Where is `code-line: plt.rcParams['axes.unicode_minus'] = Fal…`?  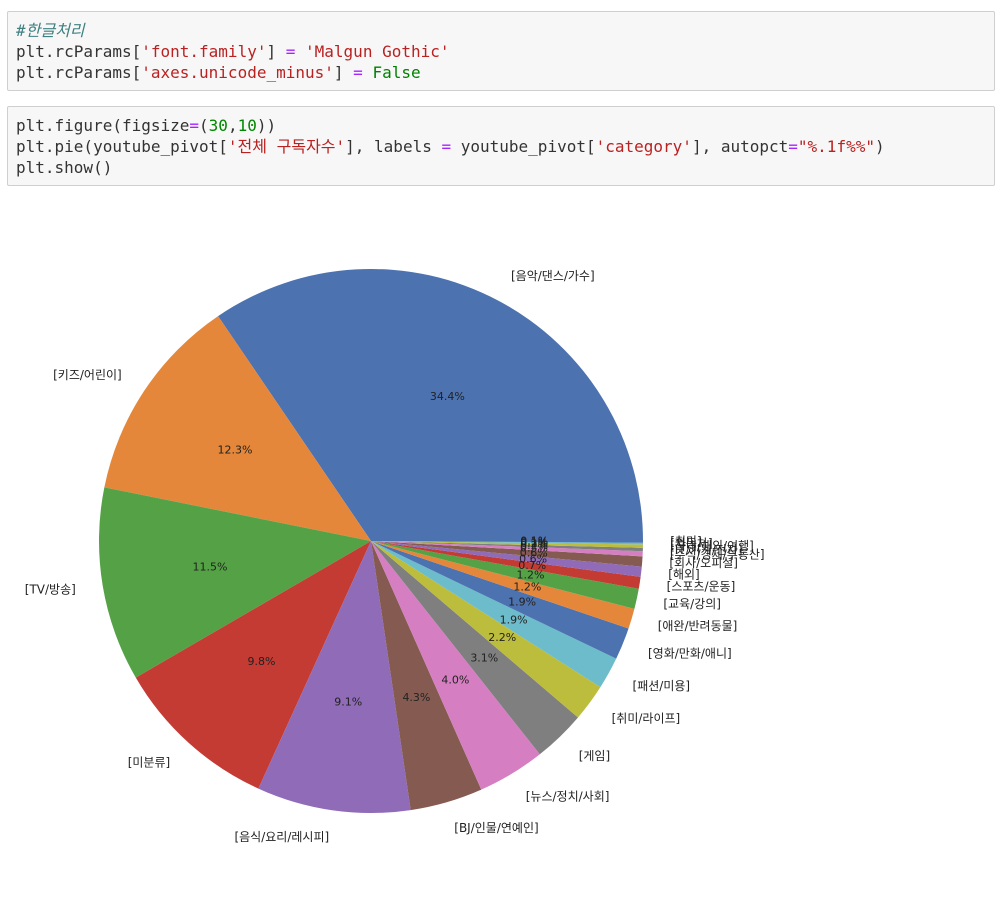
code-line: plt.rcParams['axes.unicode_minus'] = Fal… is located at coordinates (233, 72).